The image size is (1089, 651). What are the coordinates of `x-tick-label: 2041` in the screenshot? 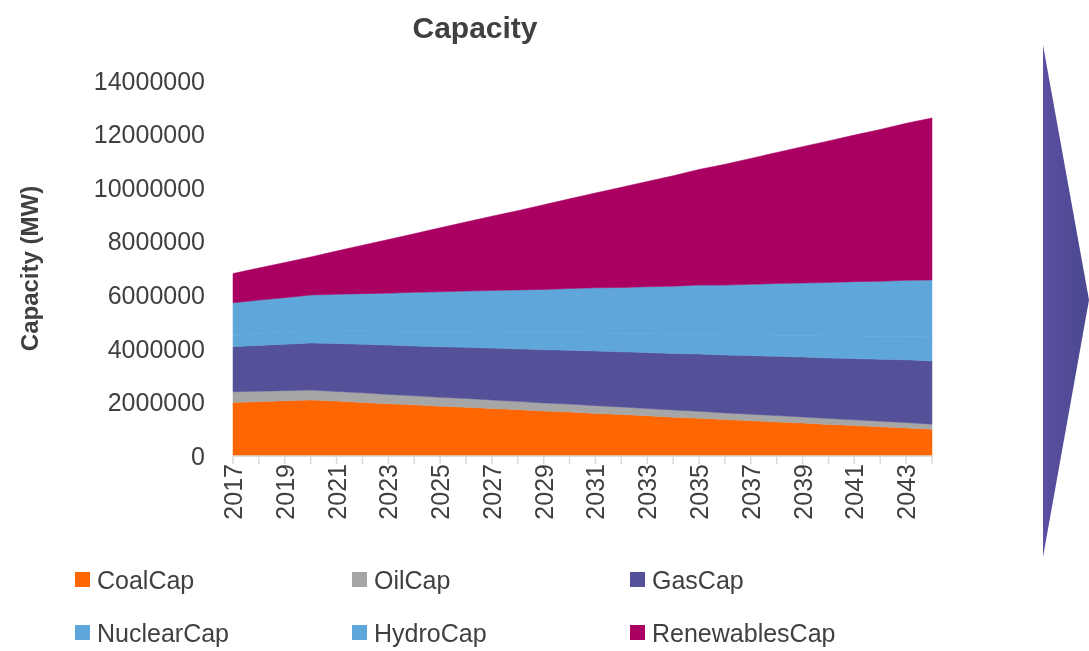 It's located at (854, 492).